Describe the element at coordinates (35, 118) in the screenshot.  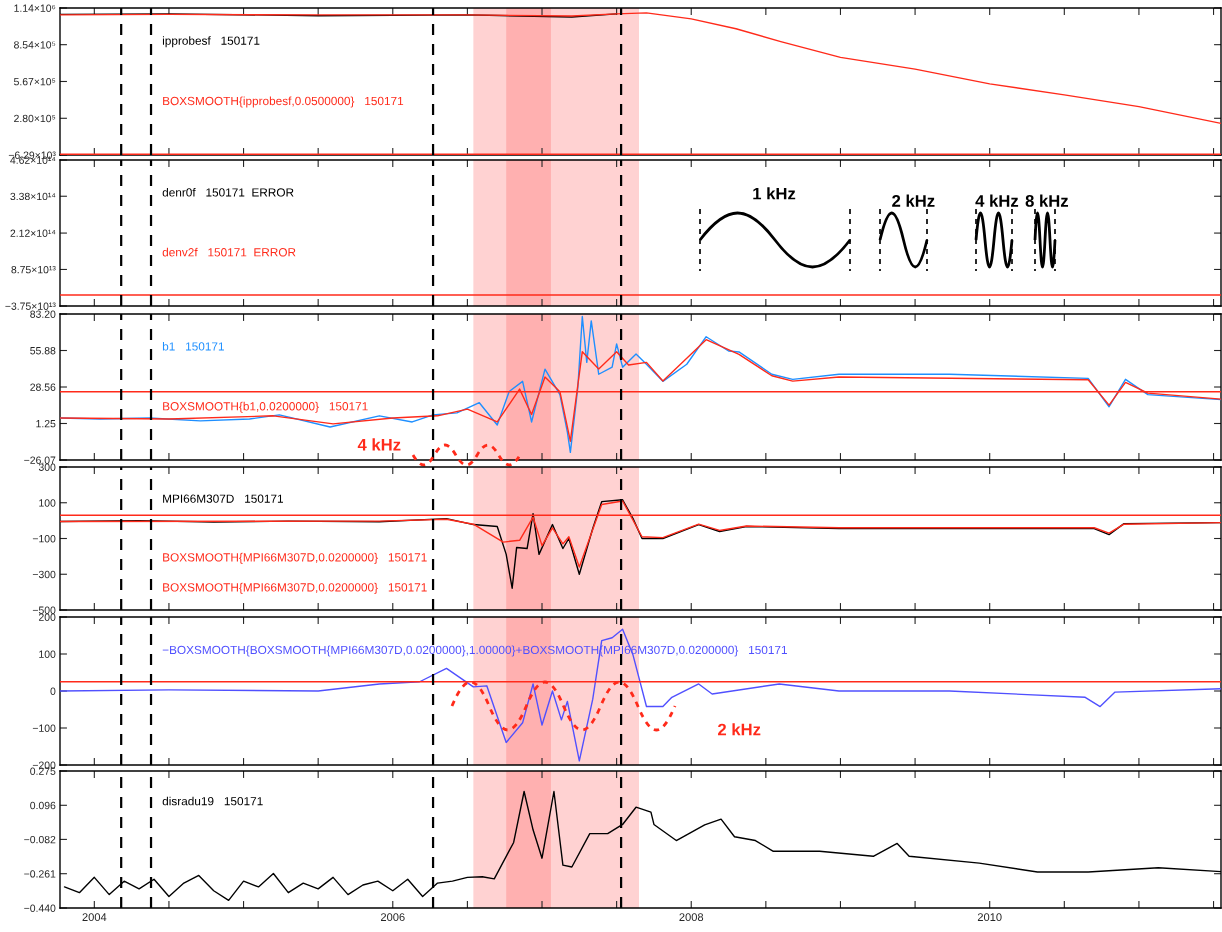
I see `y-tick-label: 2.80×10⁵` at that location.